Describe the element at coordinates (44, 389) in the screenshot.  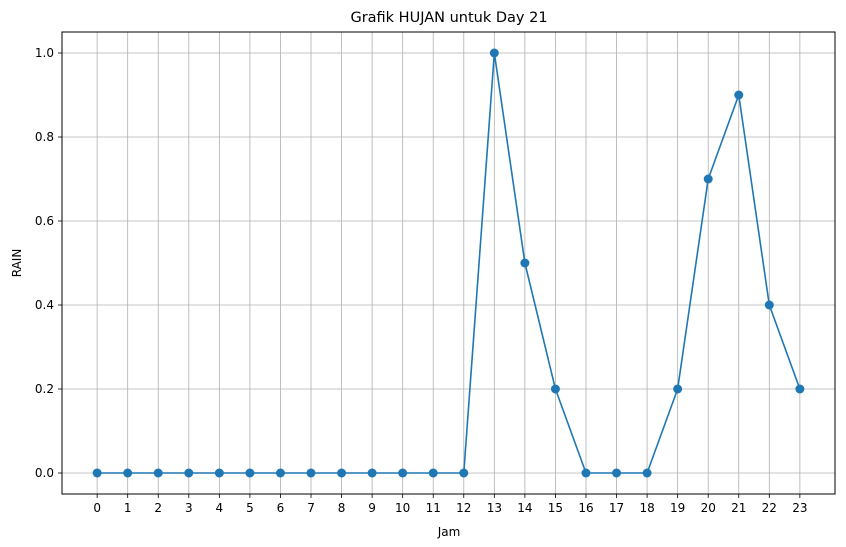
I see `y-tick-label: 0.2` at that location.